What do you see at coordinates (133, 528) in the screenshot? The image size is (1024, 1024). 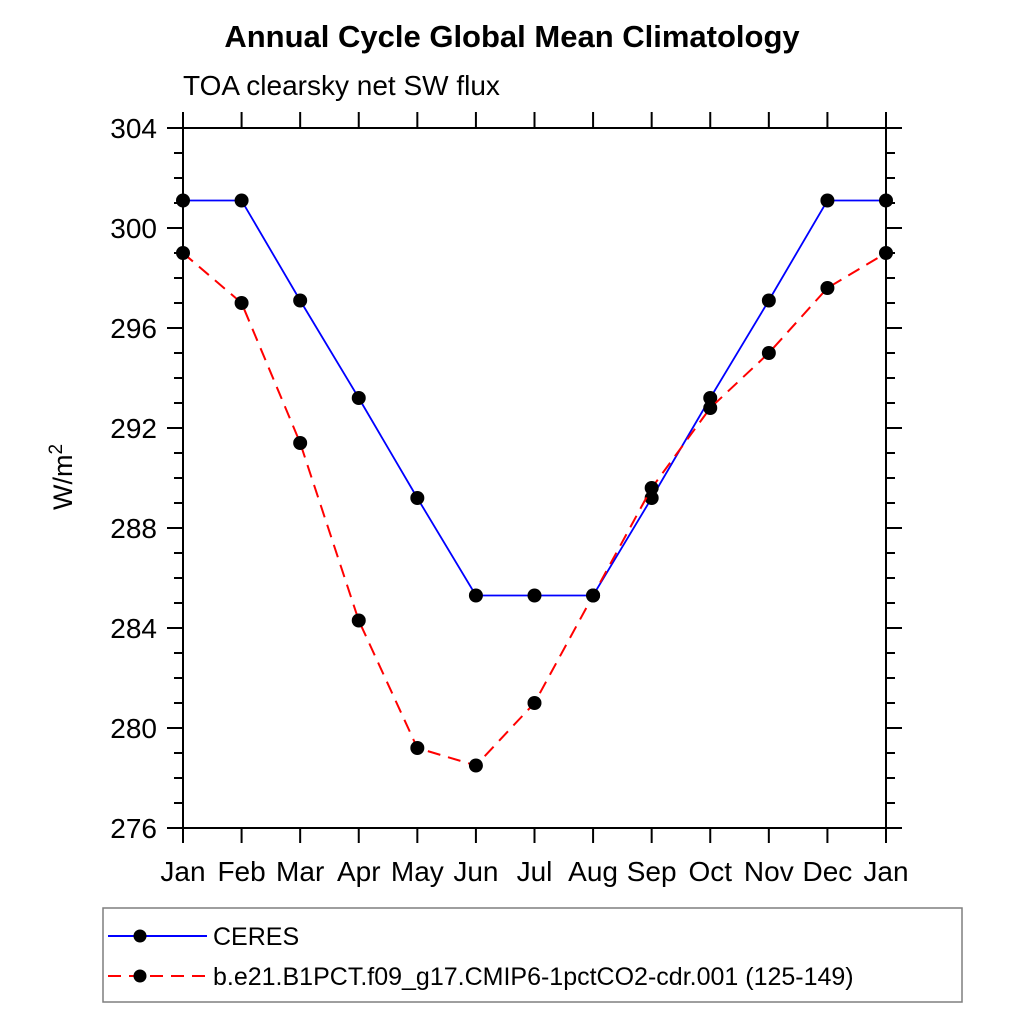 I see `y-tick-label: 288` at bounding box center [133, 528].